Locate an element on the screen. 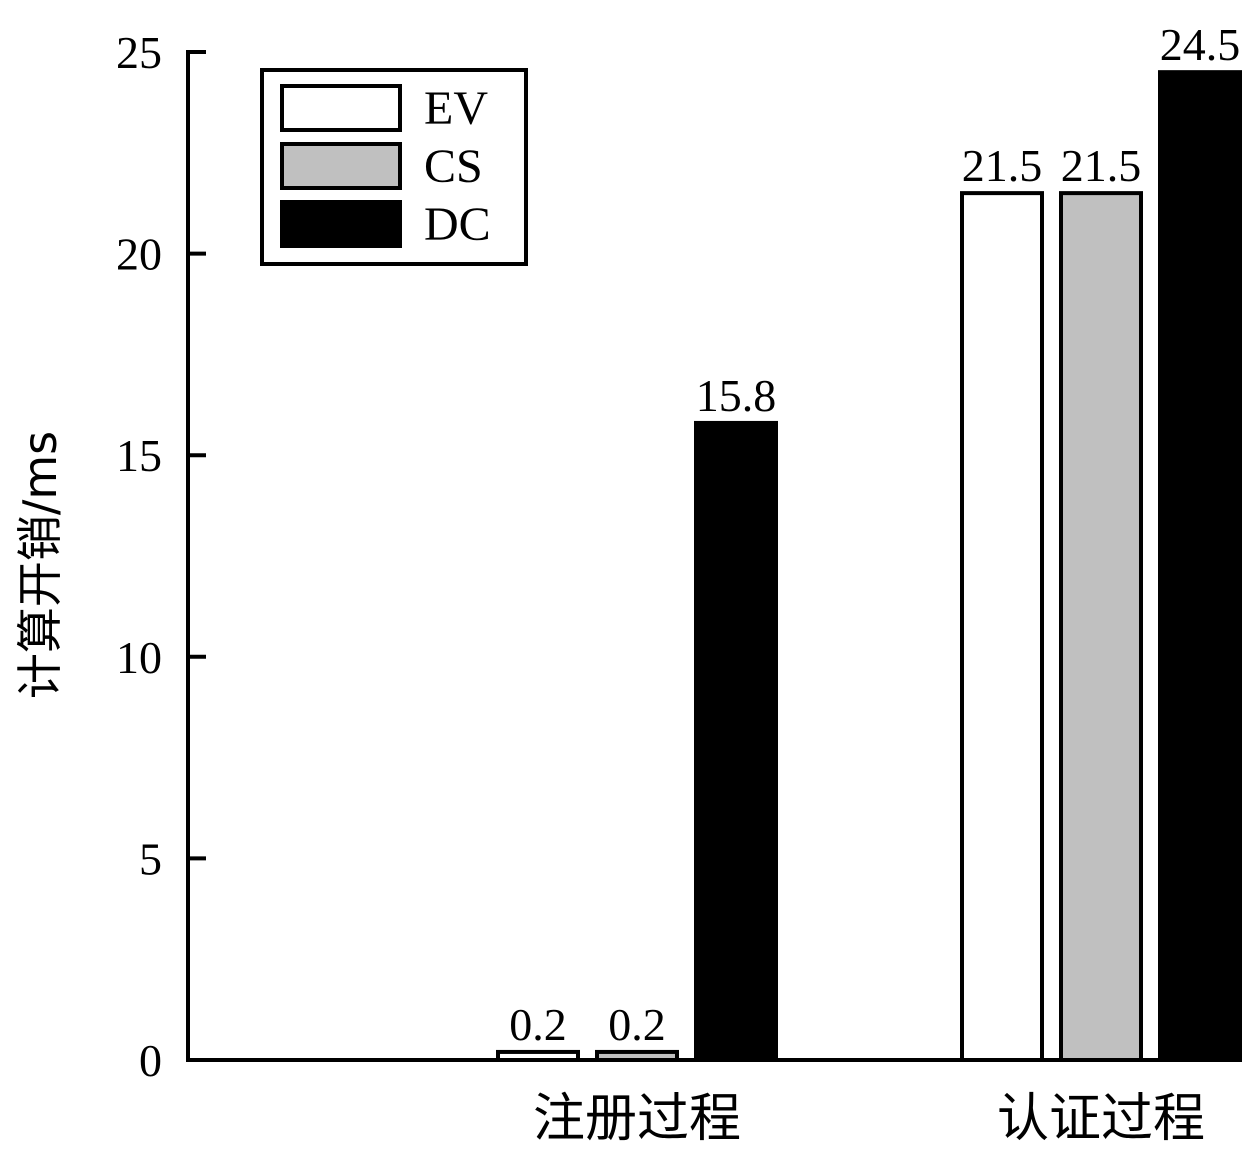  data-label: 15.8 is located at coordinates (736, 395).